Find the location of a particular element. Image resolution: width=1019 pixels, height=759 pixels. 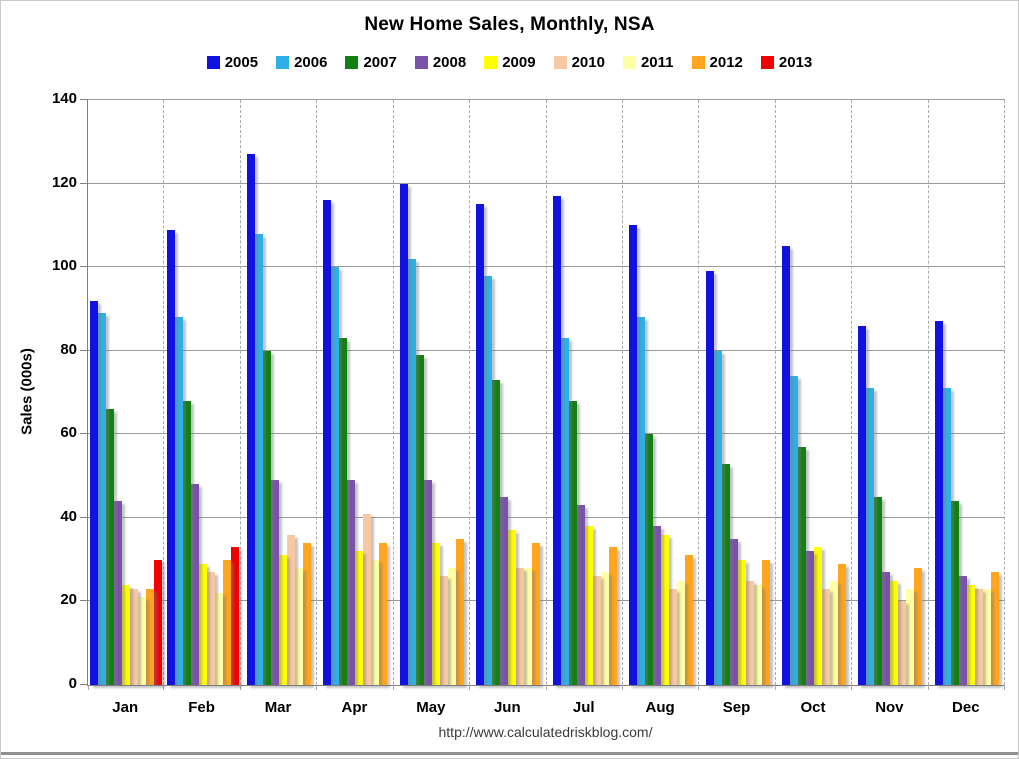

x-axis-label: Aug is located at coordinates (660, 707).